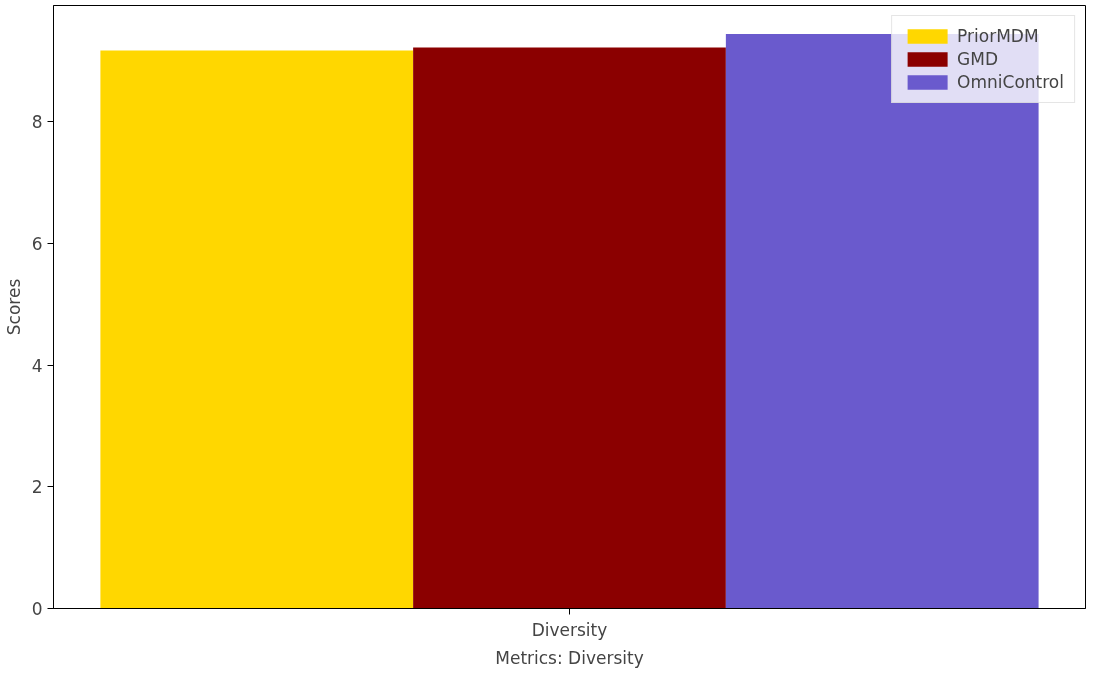 This screenshot has width=1097, height=675. Describe the element at coordinates (13, 307) in the screenshot. I see `y-axis-title: Scores` at that location.